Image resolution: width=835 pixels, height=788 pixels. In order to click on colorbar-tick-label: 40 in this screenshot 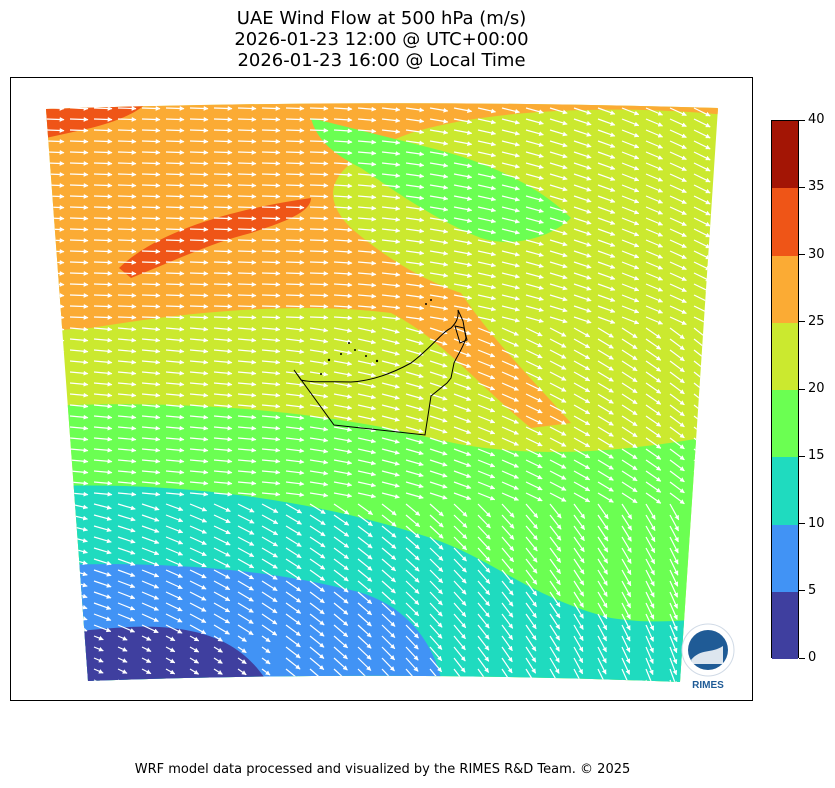, I will do `click(816, 119)`.